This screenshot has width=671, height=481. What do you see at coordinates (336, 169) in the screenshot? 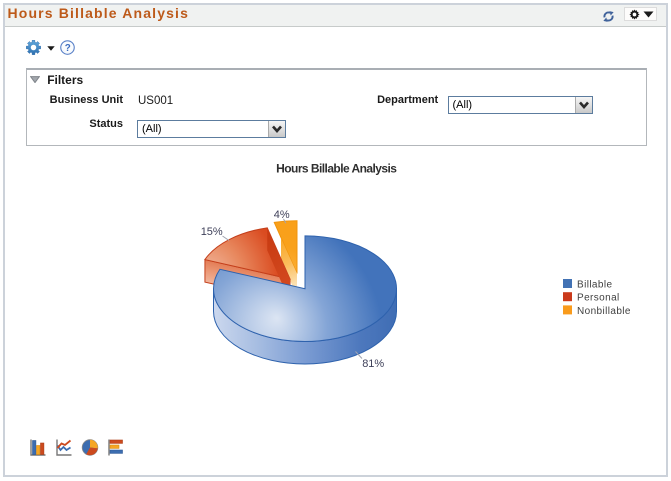
I see `svg-text: Hours Billable Analysis` at bounding box center [336, 169].